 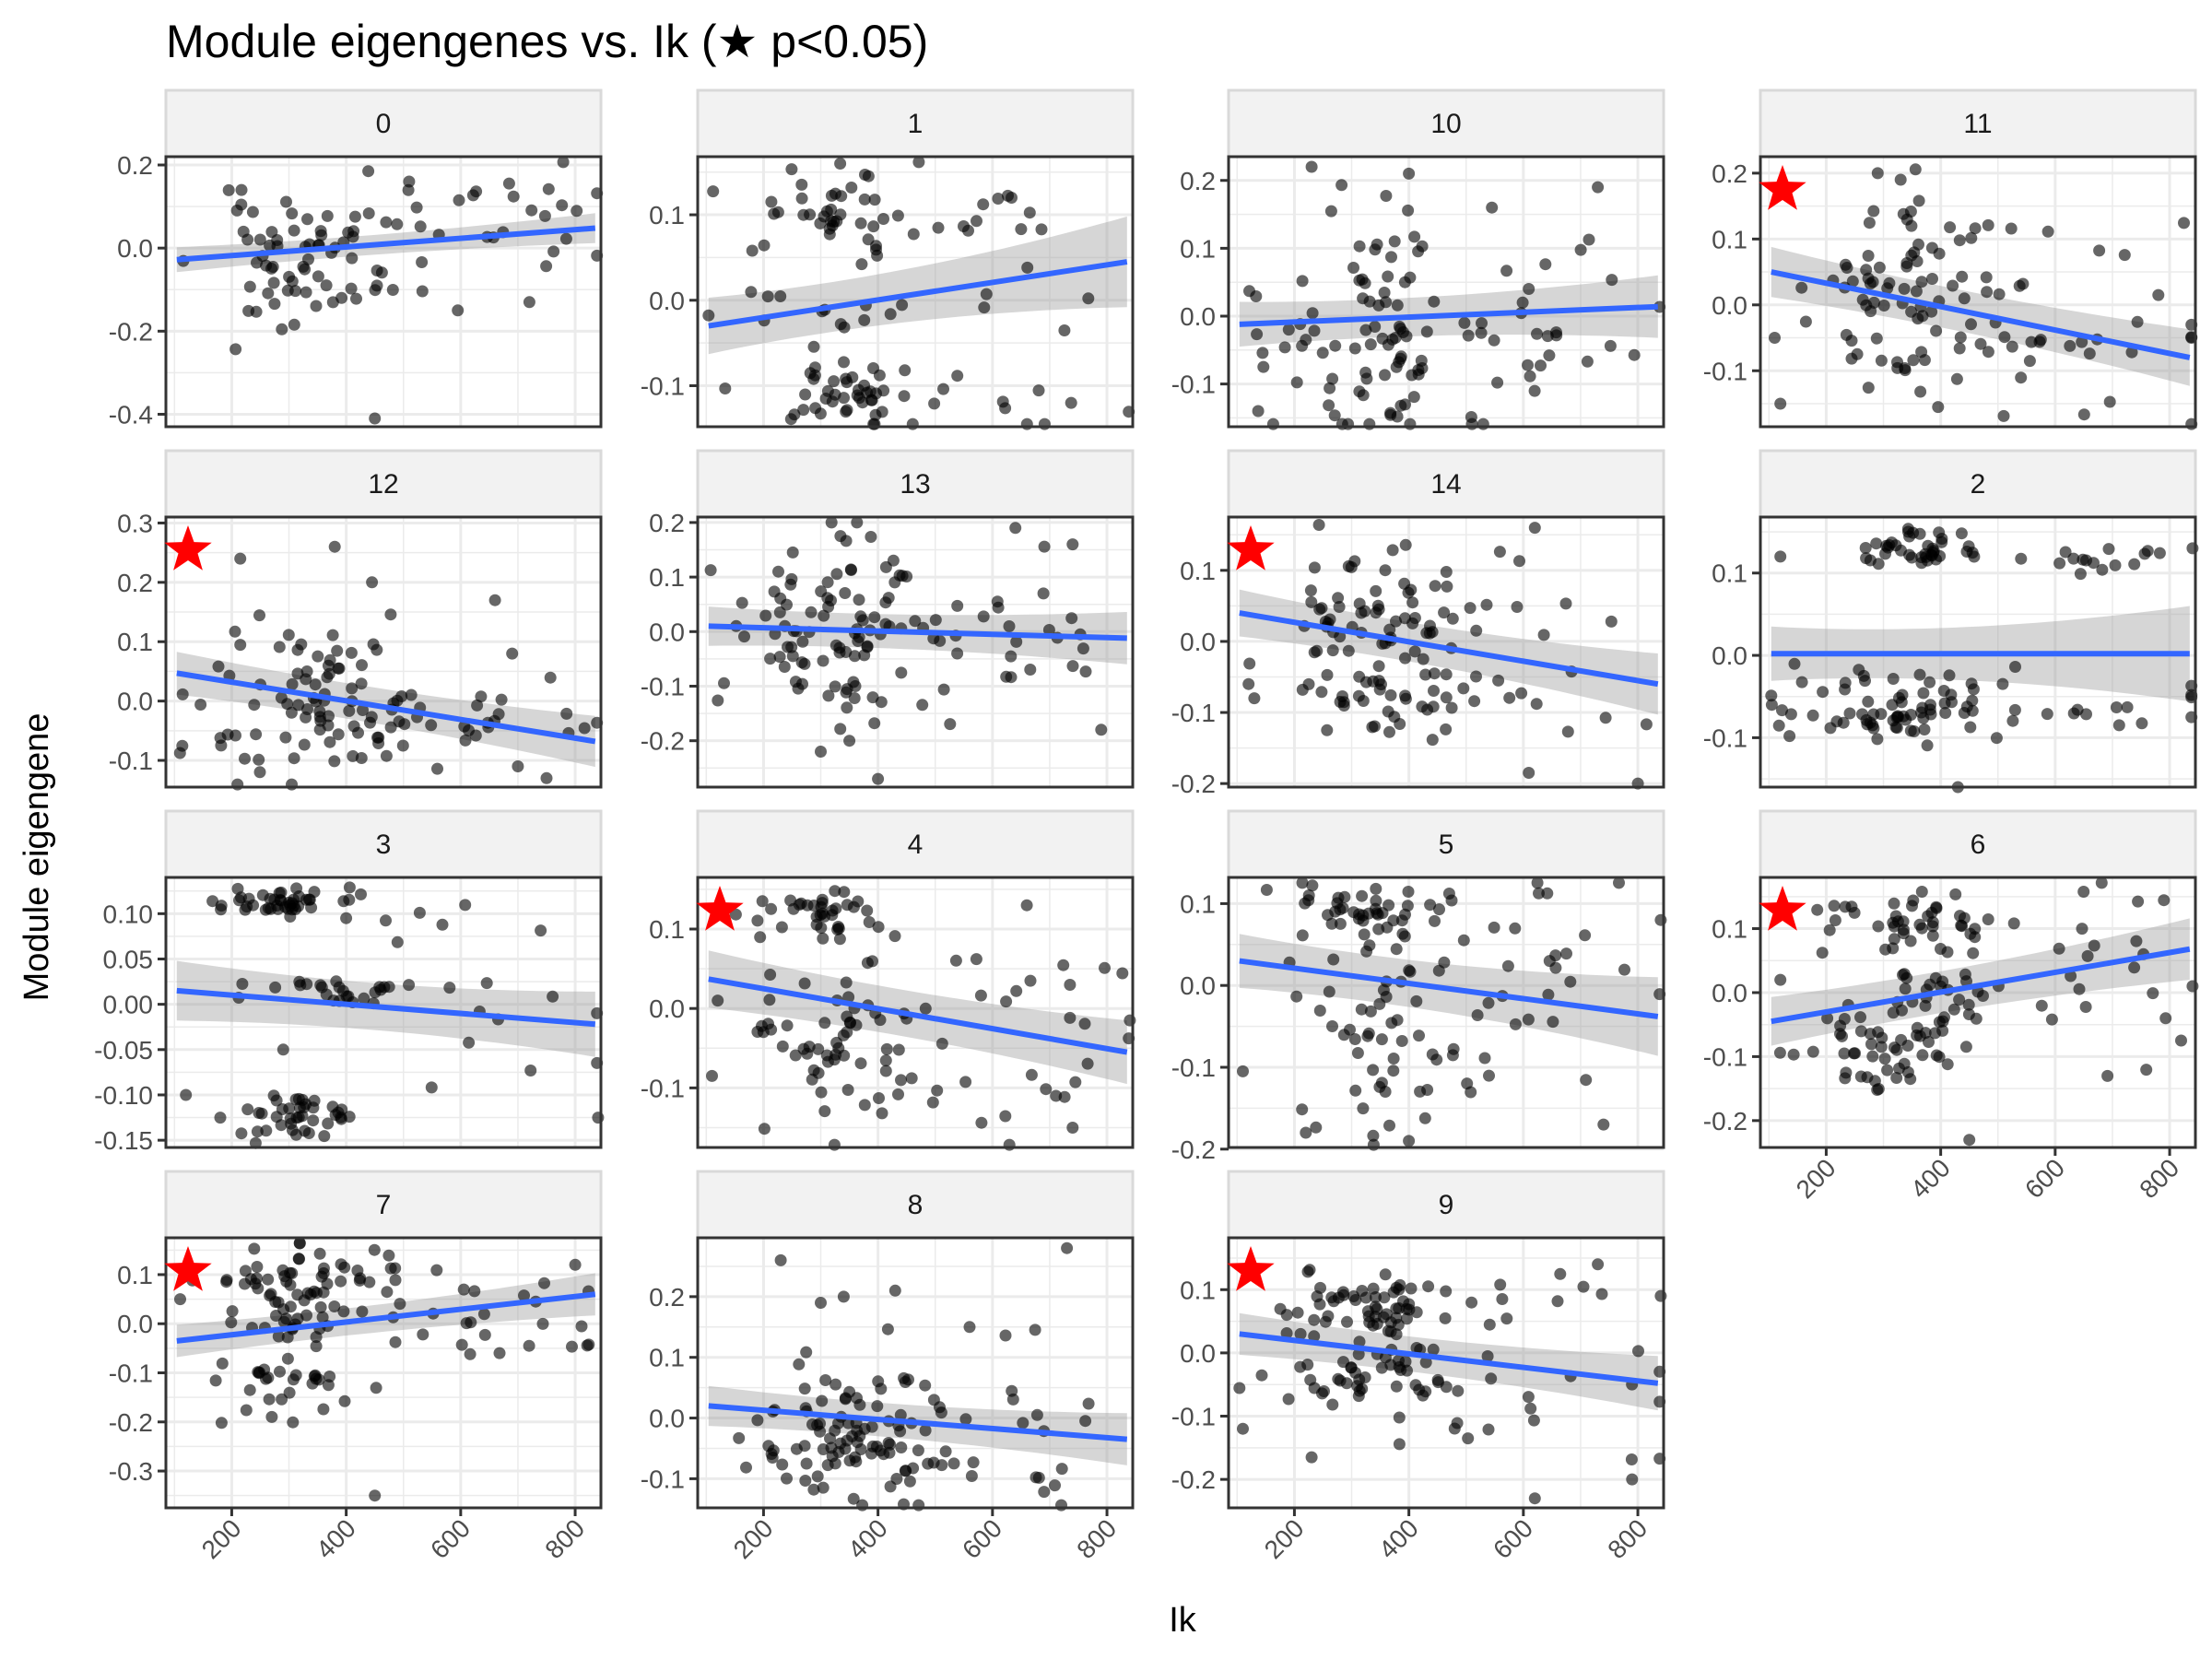 What do you see at coordinates (356, 258) in the screenshot?
I see `panel-0: 0 0.2 0.0 -0.2 -0.4` at bounding box center [356, 258].